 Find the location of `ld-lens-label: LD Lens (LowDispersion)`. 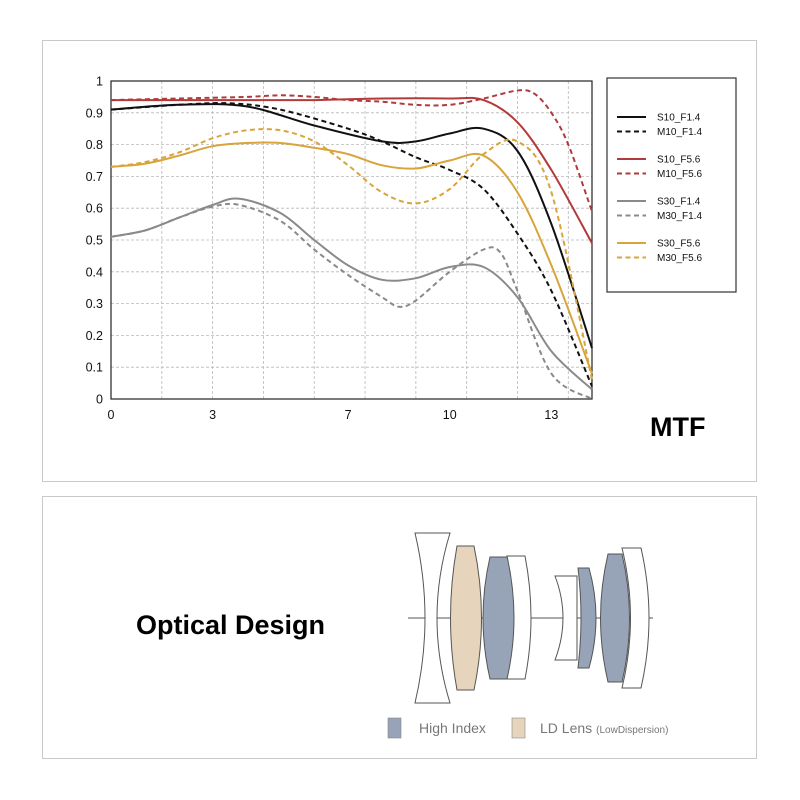

ld-lens-label: LD Lens (LowDispersion) is located at coordinates (604, 728).